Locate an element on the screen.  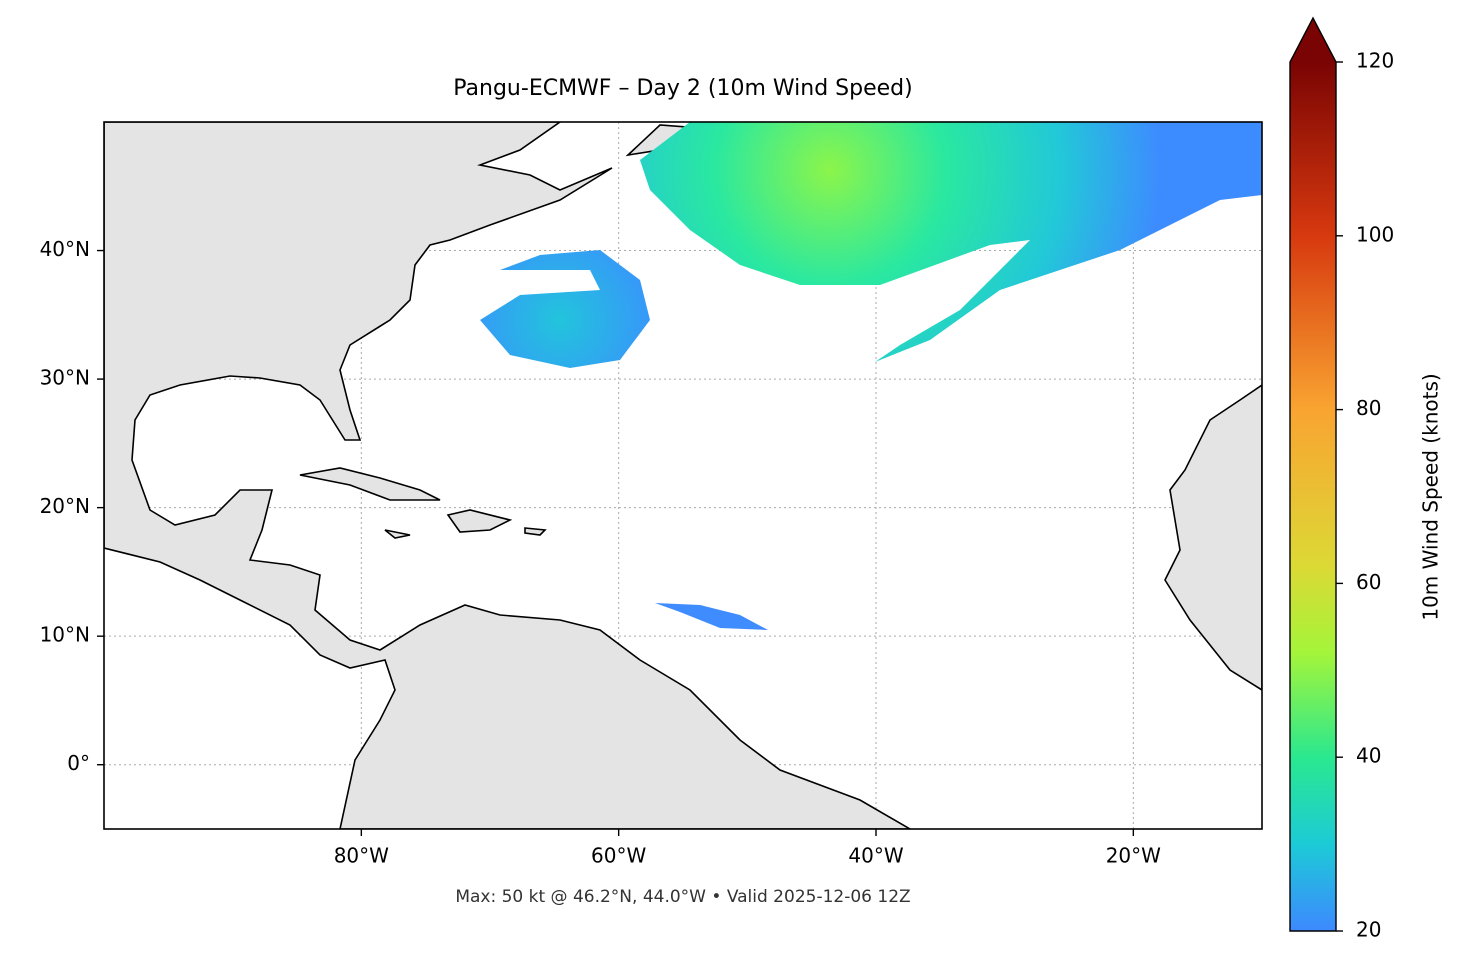
colorbar-tick-label: 100 is located at coordinates (1375, 234).